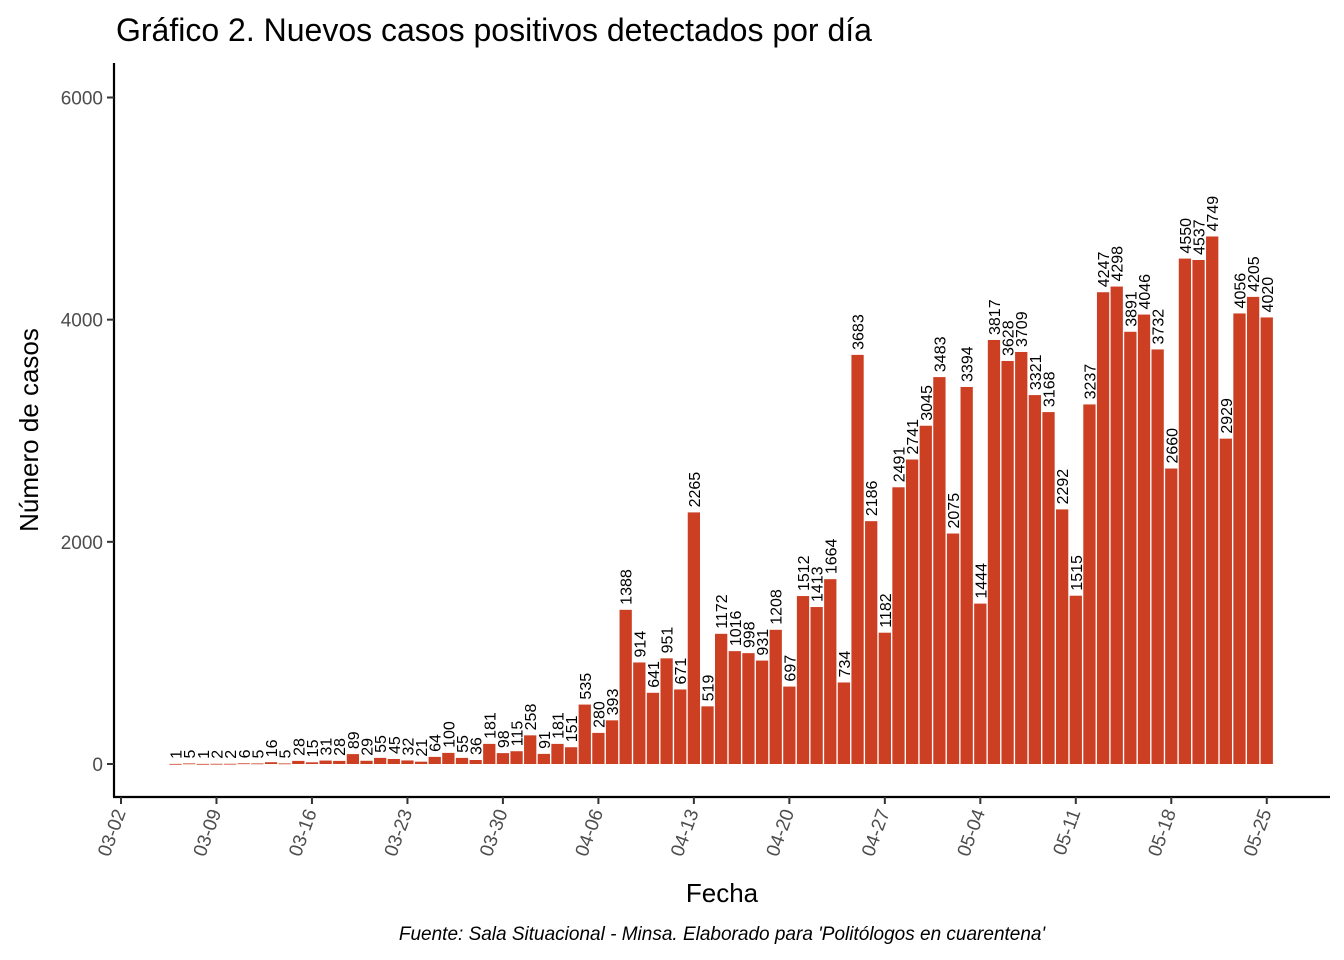 This screenshot has width=1344, height=960. What do you see at coordinates (590, 833) in the screenshot?
I see `x-tick-label: 04-06` at bounding box center [590, 833].